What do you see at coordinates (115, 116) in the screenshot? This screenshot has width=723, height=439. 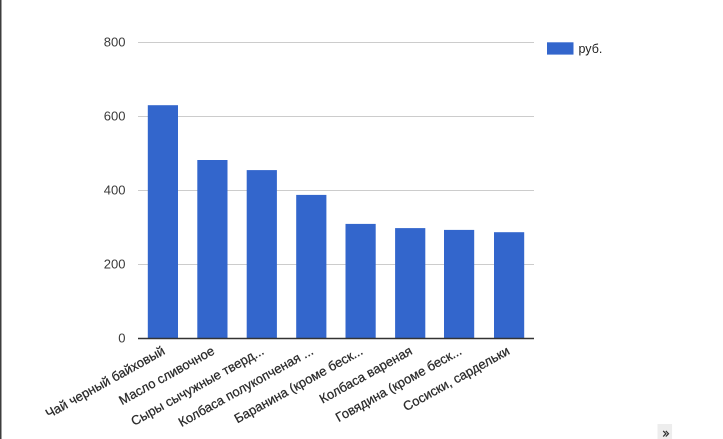 I see `svg-text: 600` at bounding box center [115, 116].